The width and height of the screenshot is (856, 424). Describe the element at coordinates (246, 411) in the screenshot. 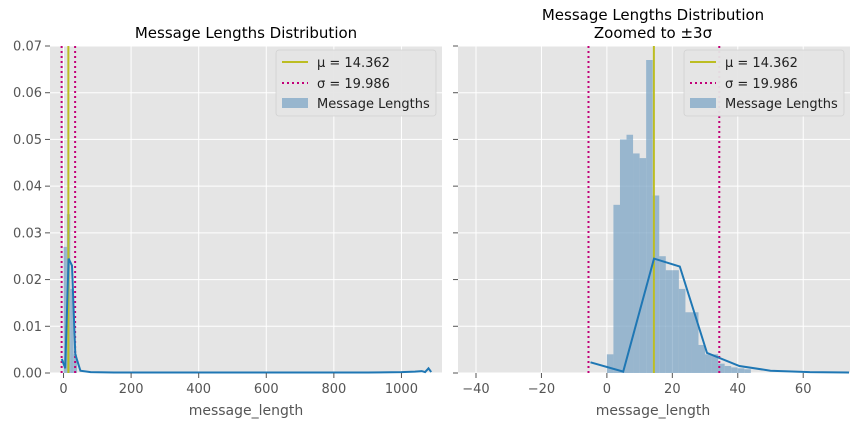

I see `x-axis-label-left: message_length` at that location.